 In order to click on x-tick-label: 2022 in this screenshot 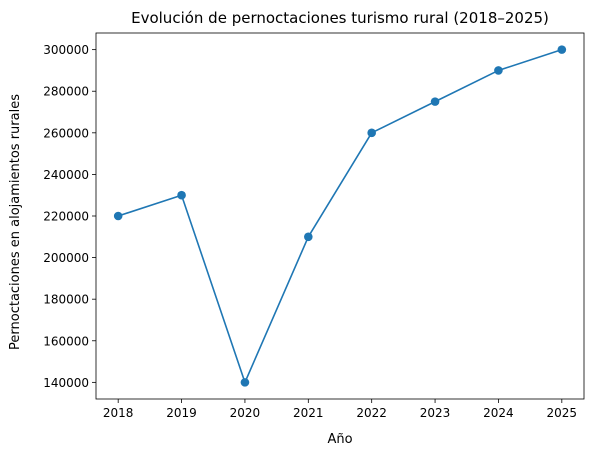, I will do `click(371, 413)`.